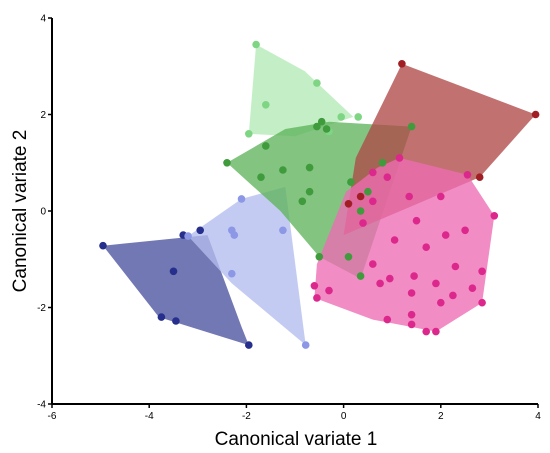 Image resolution: width=550 pixels, height=453 pixels. I want to click on x-axis-title: Canonical variate 1, so click(296, 439).